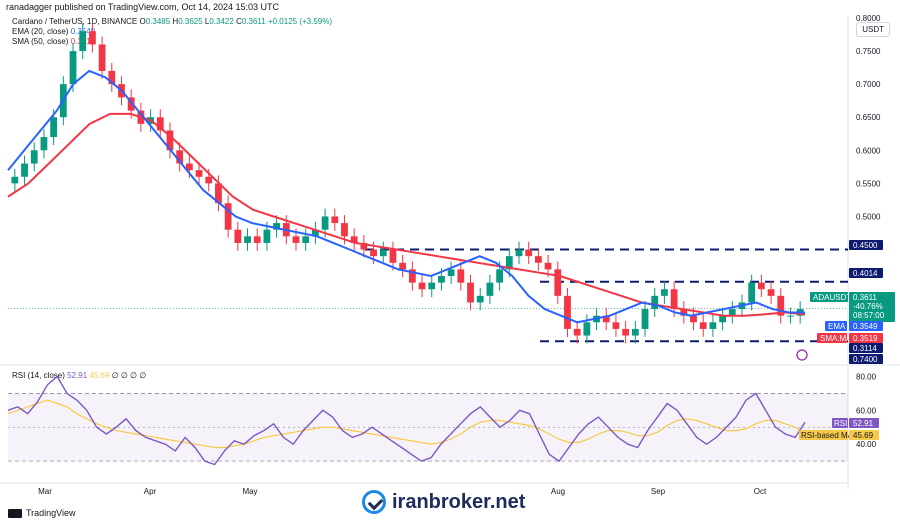  I want to click on ohlc-close-label: C, so click(239, 21).